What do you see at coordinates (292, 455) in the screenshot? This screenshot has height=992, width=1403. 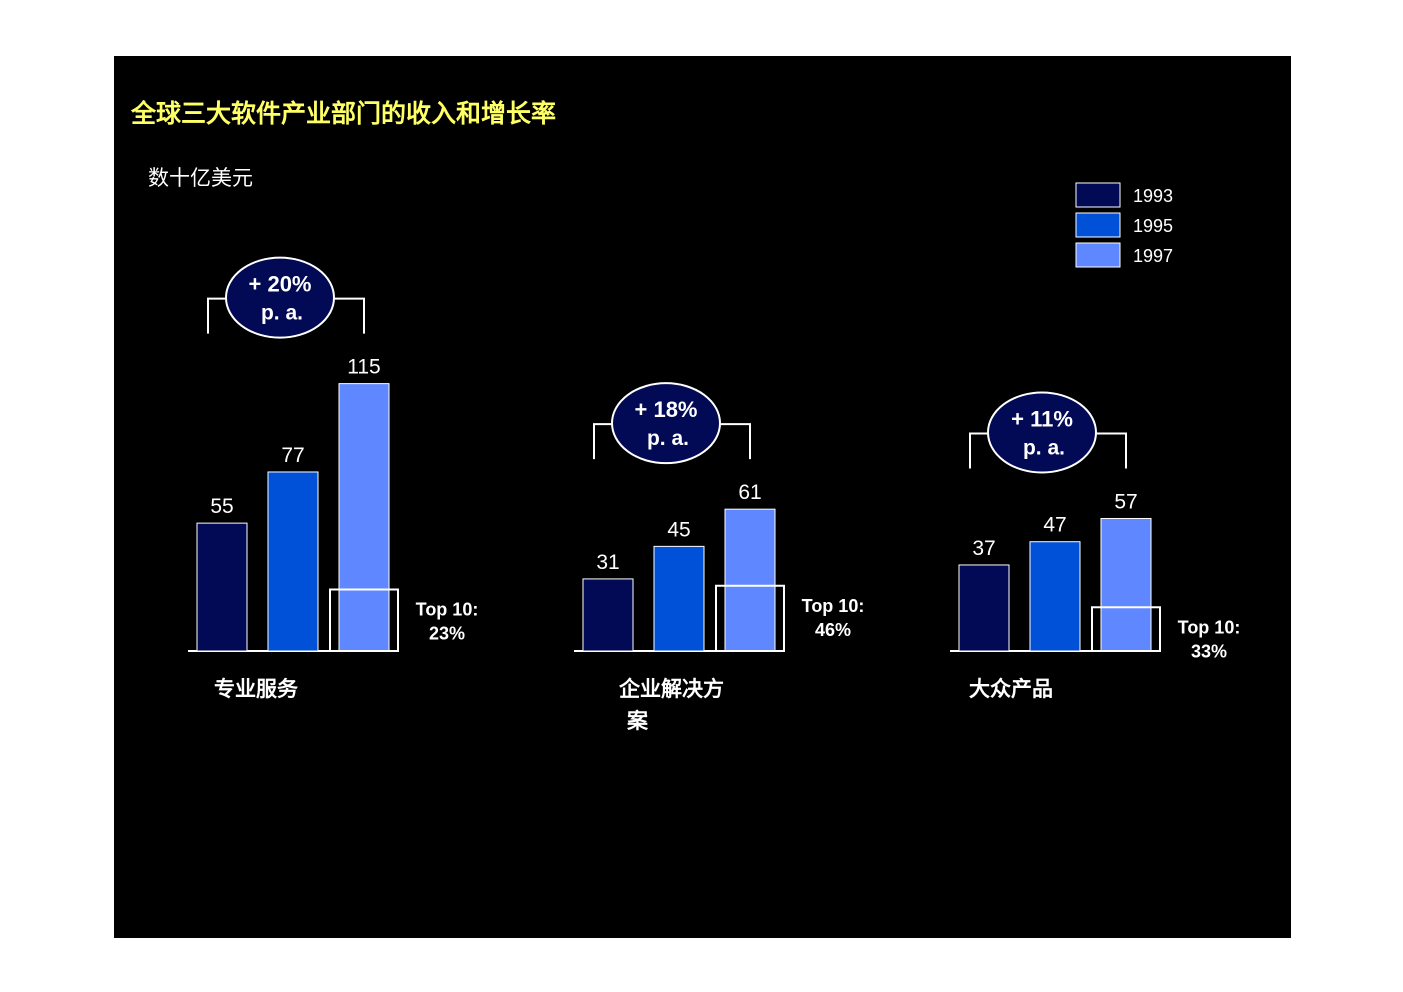 I see `data-label: 77` at bounding box center [292, 455].